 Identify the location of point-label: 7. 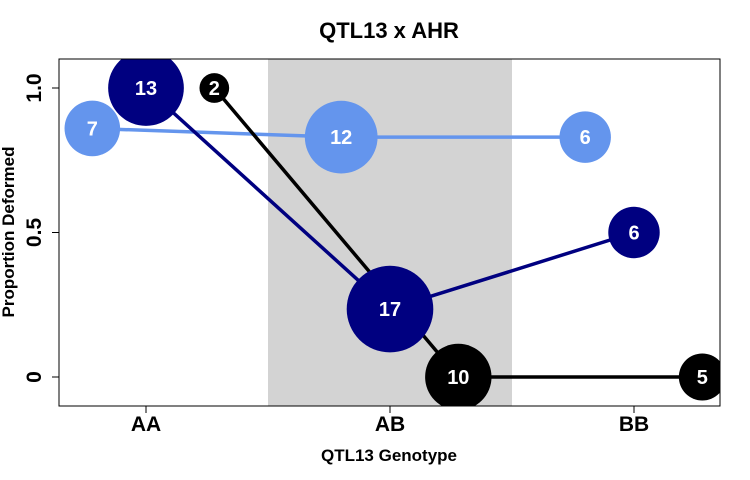
(92, 129).